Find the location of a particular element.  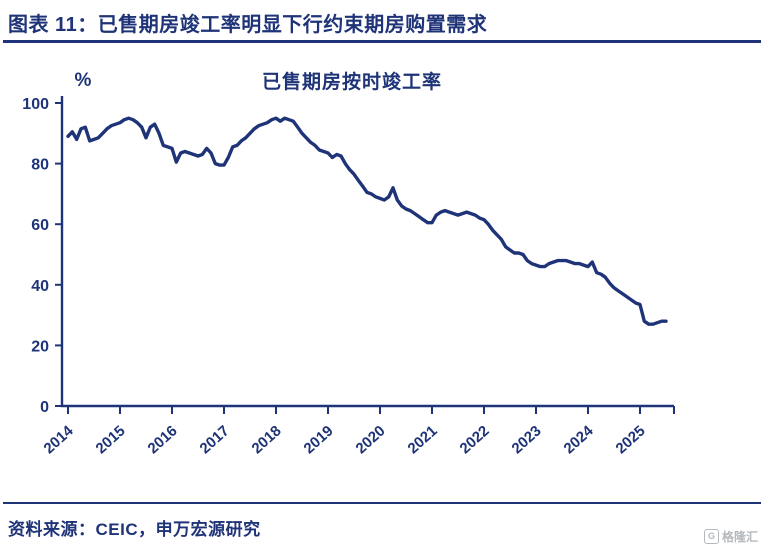

x-tick-label: 2015 is located at coordinates (110, 439).